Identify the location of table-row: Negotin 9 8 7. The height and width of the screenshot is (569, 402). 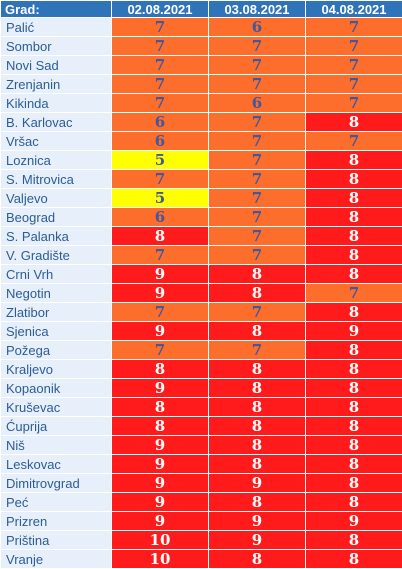
(201, 293).